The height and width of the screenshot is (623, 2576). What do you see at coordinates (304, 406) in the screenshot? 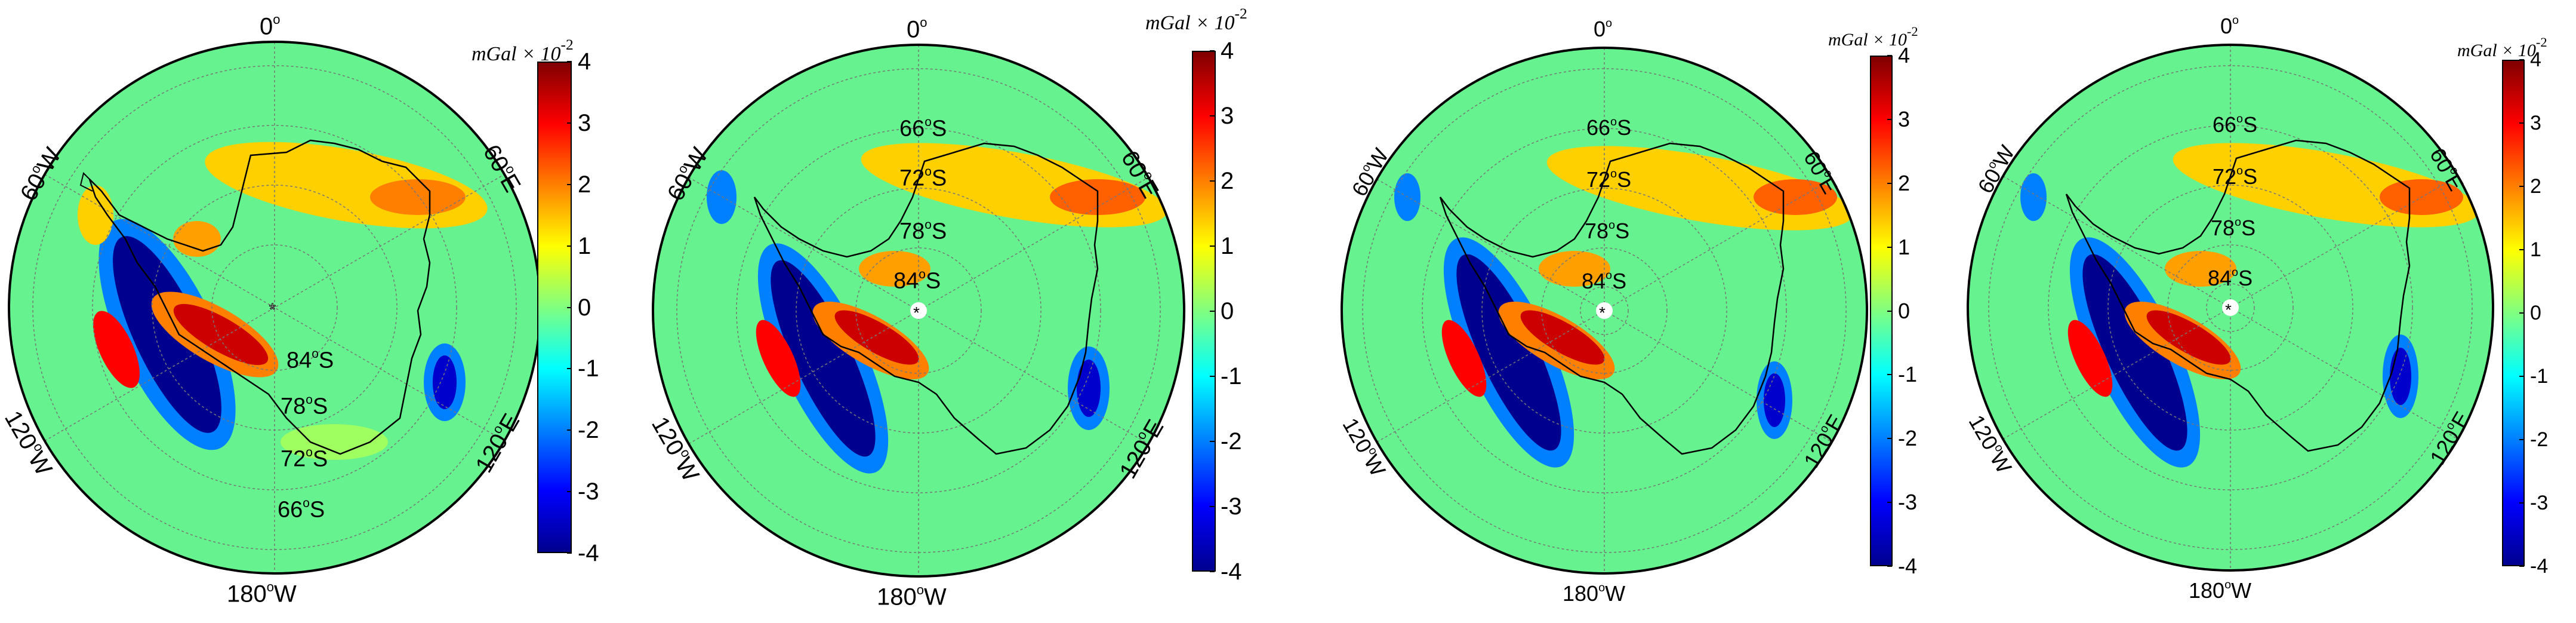
I see `lat-label-1-b: 78oS` at bounding box center [304, 406].